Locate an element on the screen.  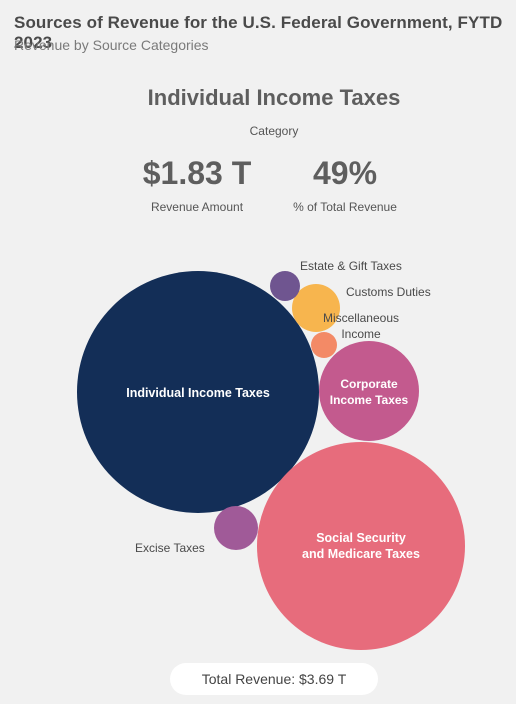
percent-total-stat: 49% % of Total Revenue is located at coordinates (345, 184).